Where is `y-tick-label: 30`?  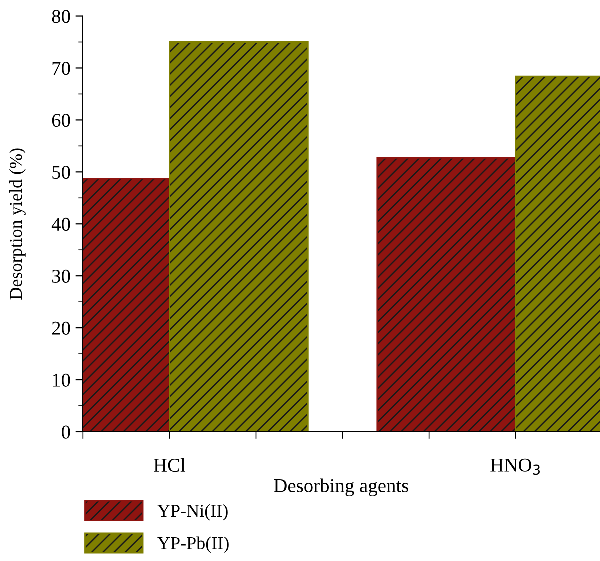
y-tick-label: 30 is located at coordinates (61, 277).